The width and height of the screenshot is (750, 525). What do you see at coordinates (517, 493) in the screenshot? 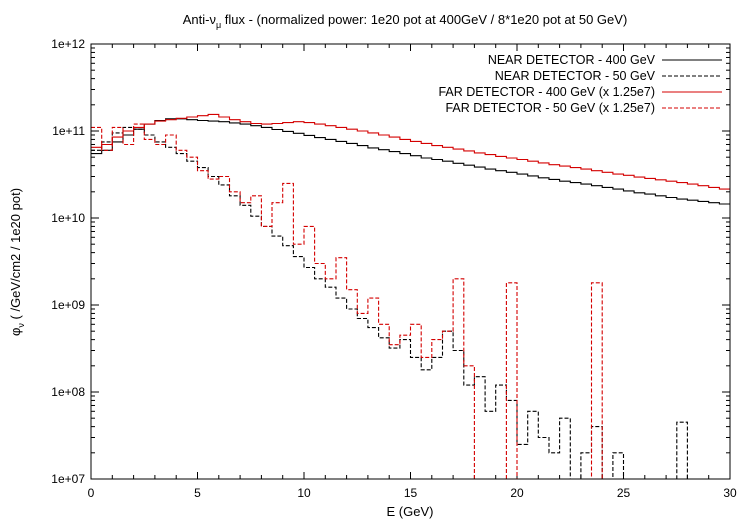
I see `x-tick-label: 20` at bounding box center [517, 493].